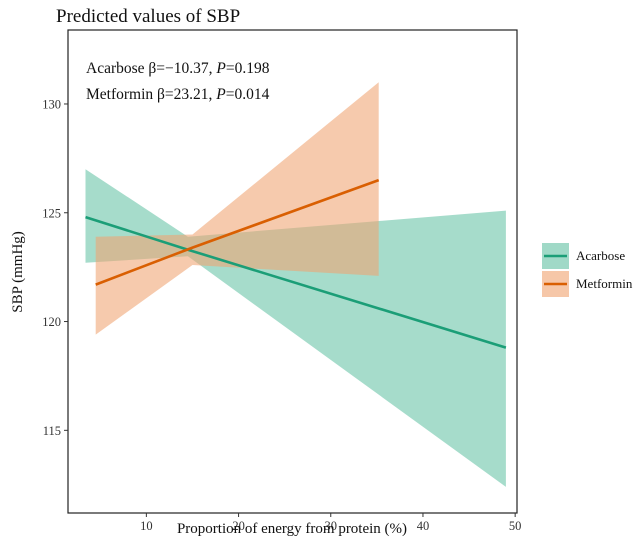 This screenshot has height=540, width=640. I want to click on y-axis: 115 120 125 130, so click(55, 267).